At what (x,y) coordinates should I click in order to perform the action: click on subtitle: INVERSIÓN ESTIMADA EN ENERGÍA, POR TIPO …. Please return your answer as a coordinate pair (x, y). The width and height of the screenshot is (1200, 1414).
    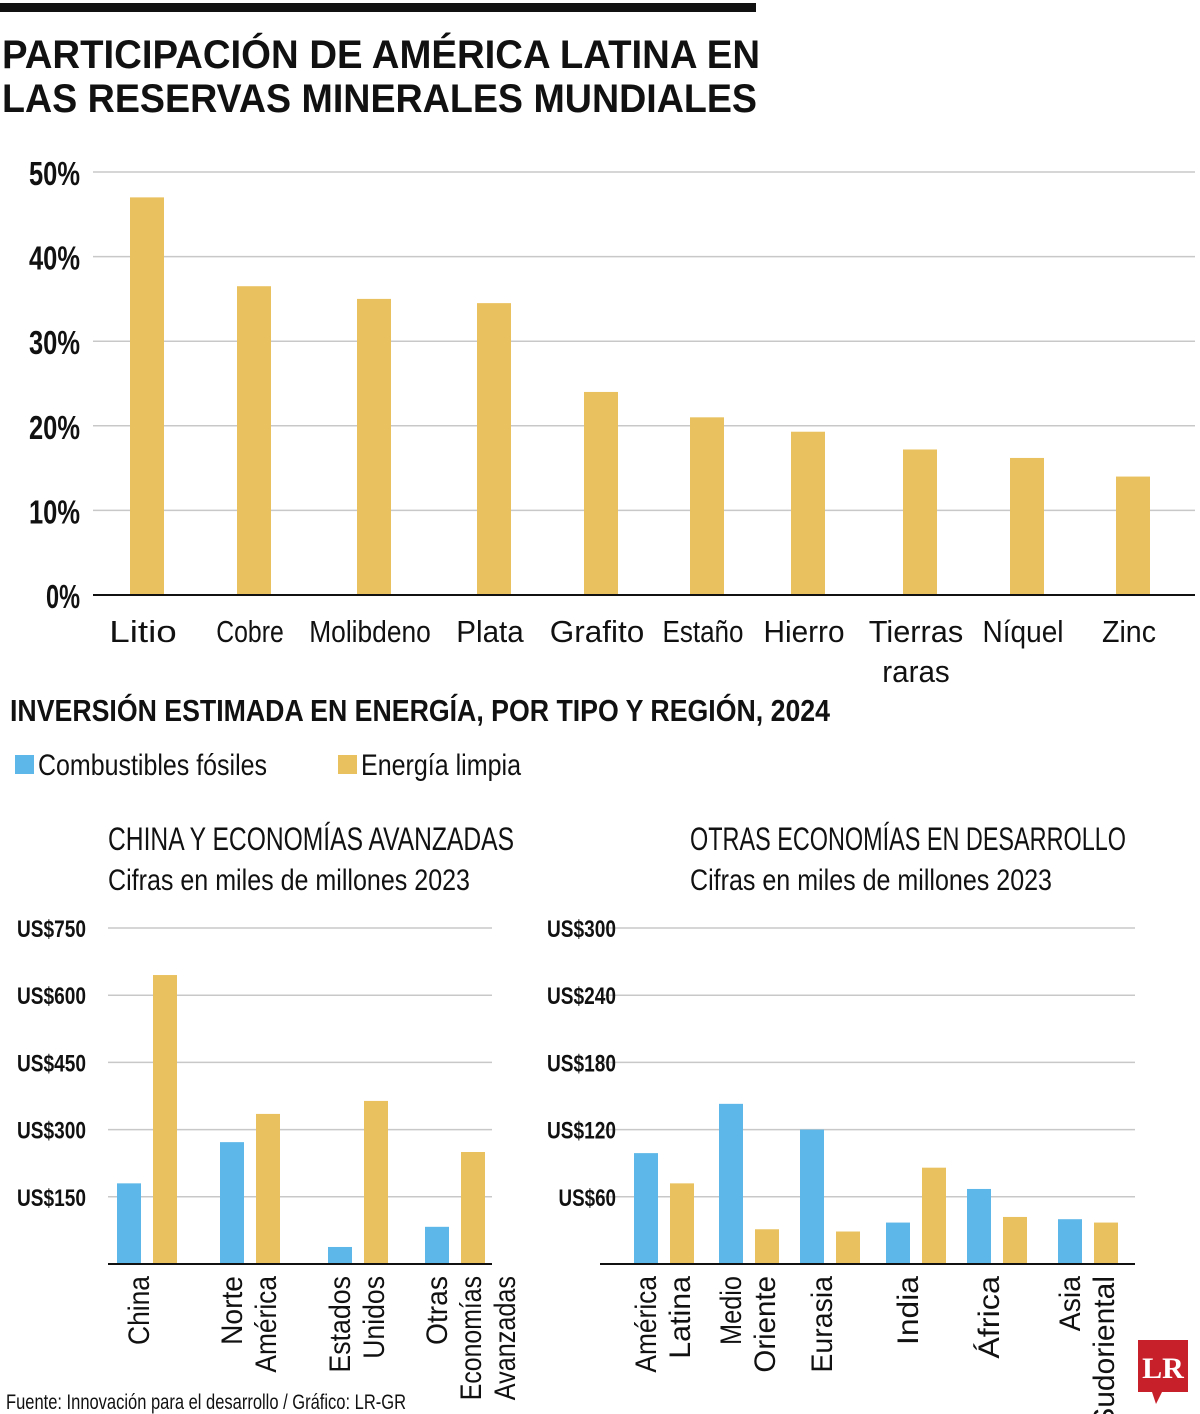
    Looking at the image, I should click on (420, 710).